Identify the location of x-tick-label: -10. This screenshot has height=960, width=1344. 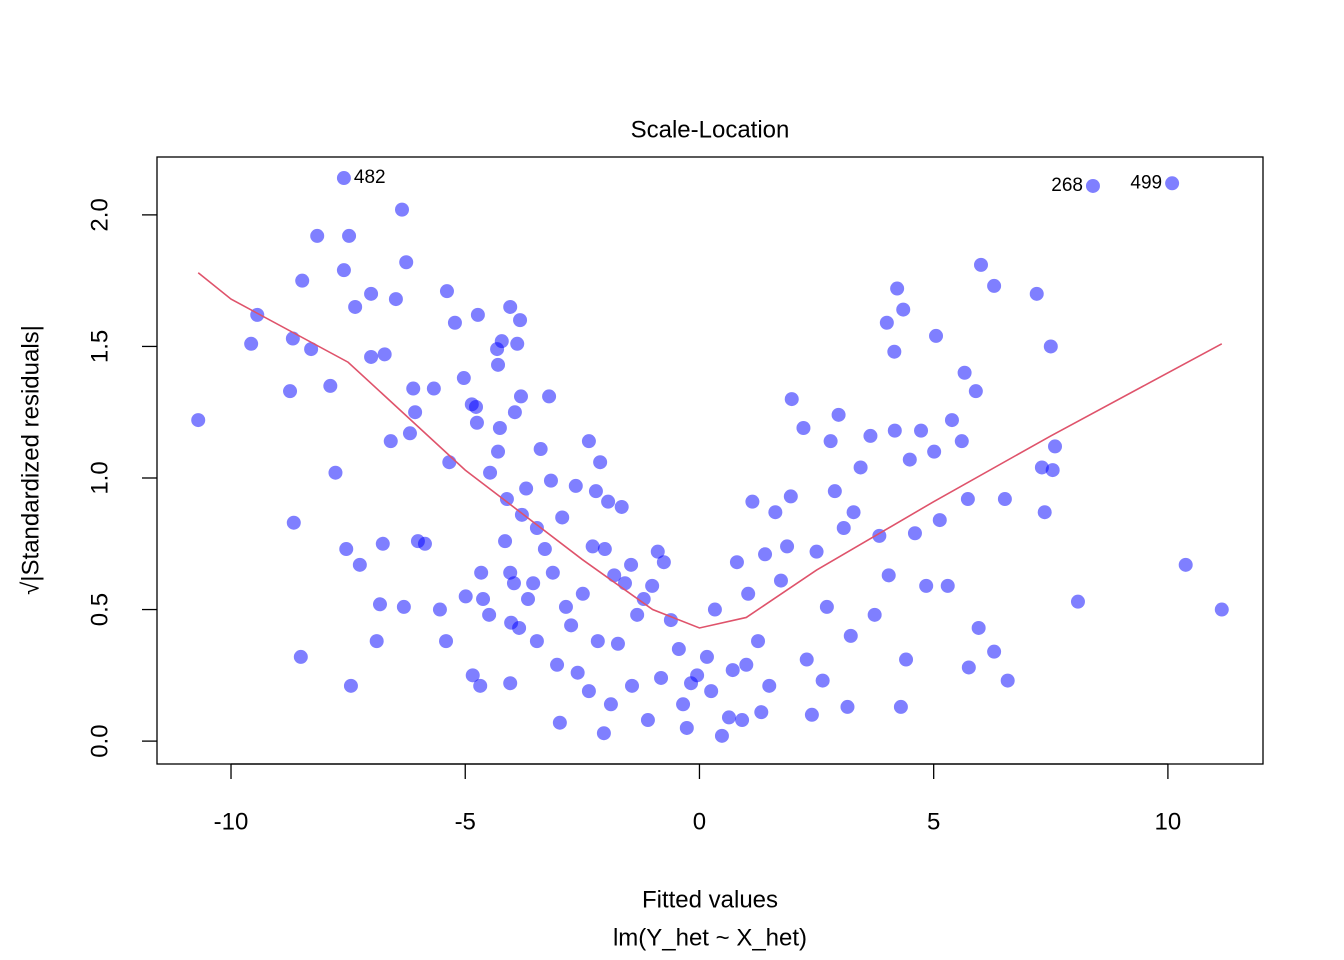
(231, 821).